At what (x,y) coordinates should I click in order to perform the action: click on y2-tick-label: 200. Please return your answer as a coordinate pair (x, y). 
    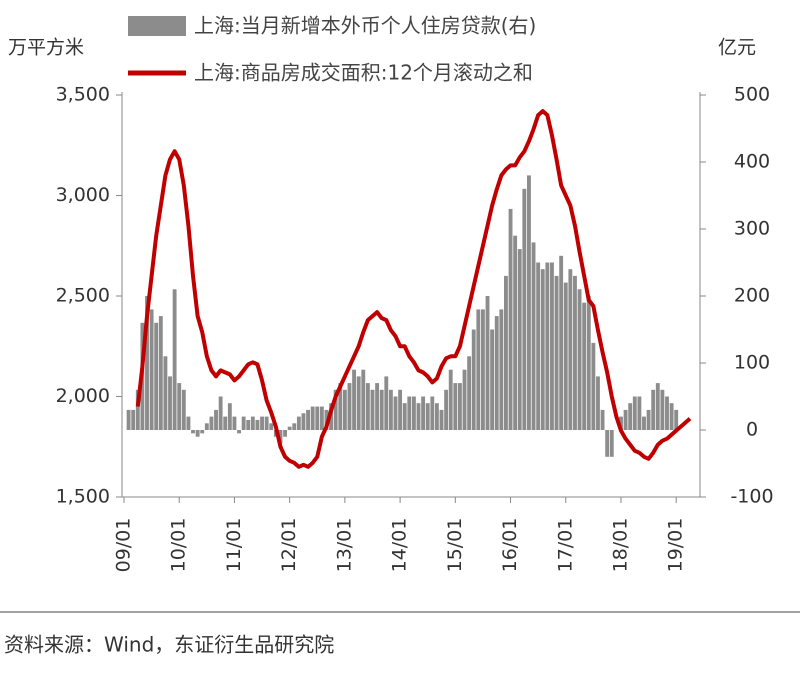
    Looking at the image, I should click on (752, 296).